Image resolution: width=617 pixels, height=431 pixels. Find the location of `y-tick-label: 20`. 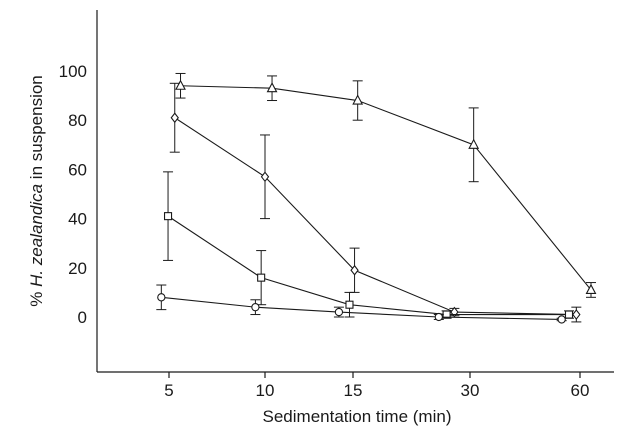

y-tick-label: 20 is located at coordinates (77, 268).